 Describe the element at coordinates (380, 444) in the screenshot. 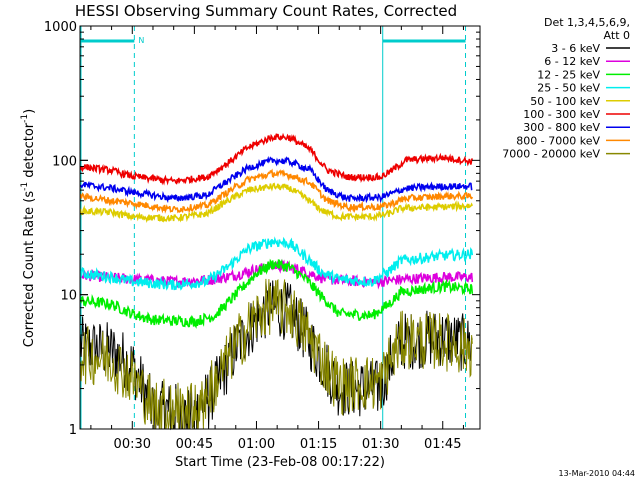

I see `x-tick-label: 01:30` at that location.